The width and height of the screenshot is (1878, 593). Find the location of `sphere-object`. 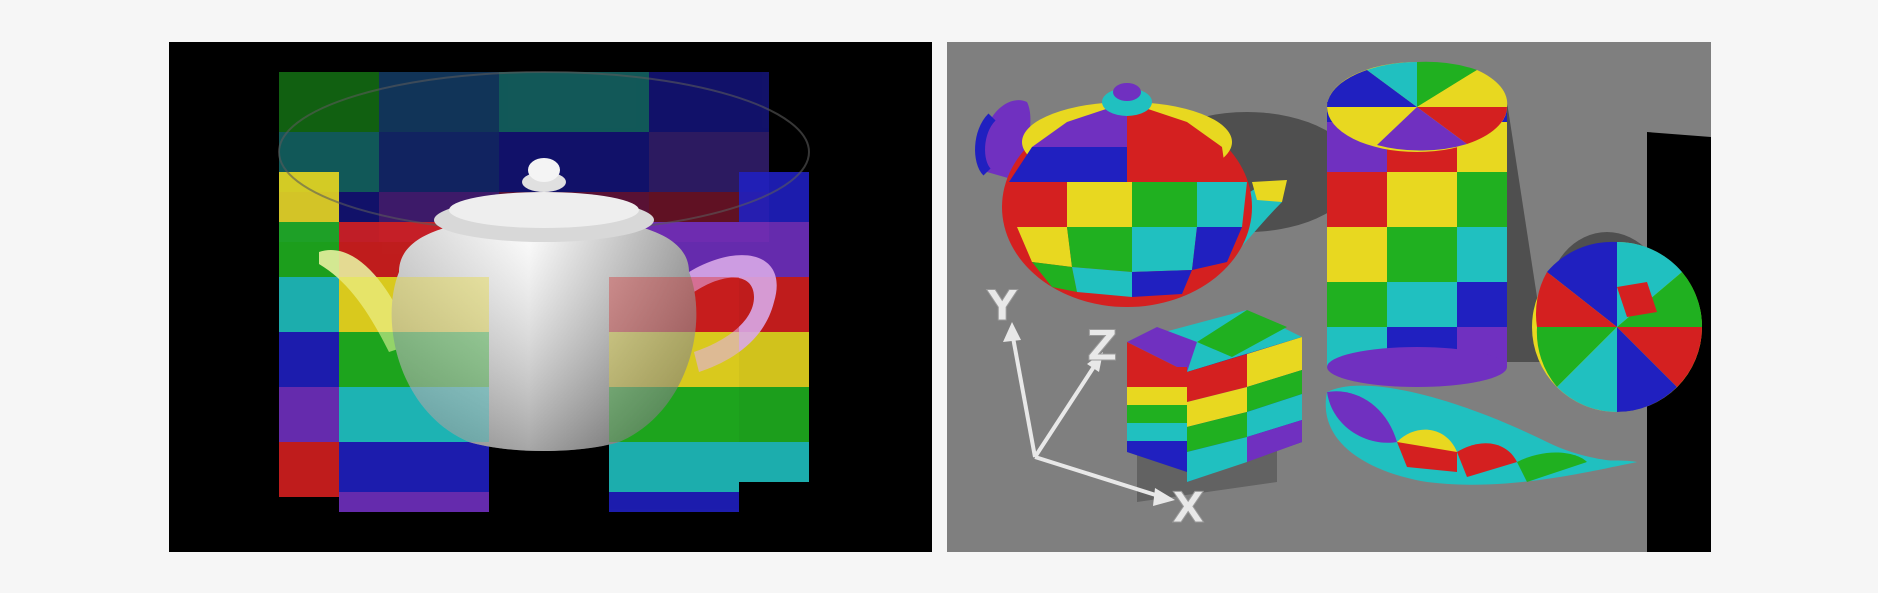

sphere-object is located at coordinates (1617, 326).